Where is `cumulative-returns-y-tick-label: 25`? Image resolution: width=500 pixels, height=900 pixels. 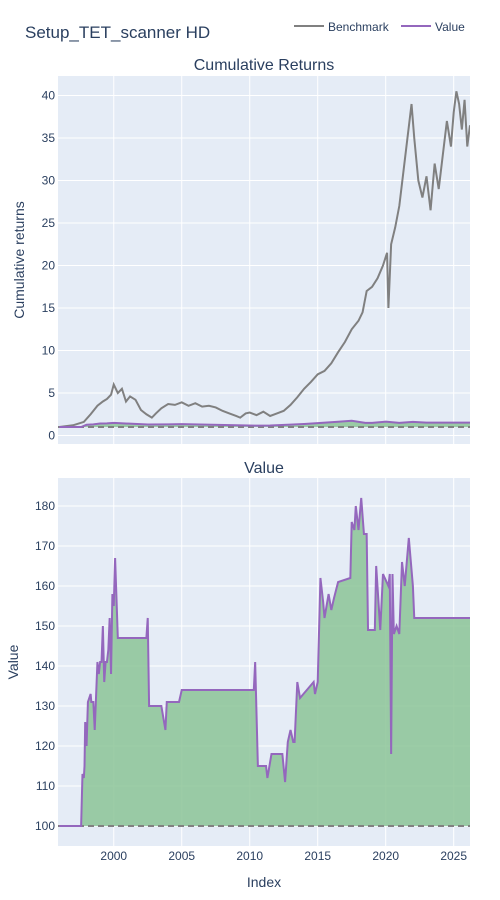 cumulative-returns-y-tick-label: 25 is located at coordinates (49, 223).